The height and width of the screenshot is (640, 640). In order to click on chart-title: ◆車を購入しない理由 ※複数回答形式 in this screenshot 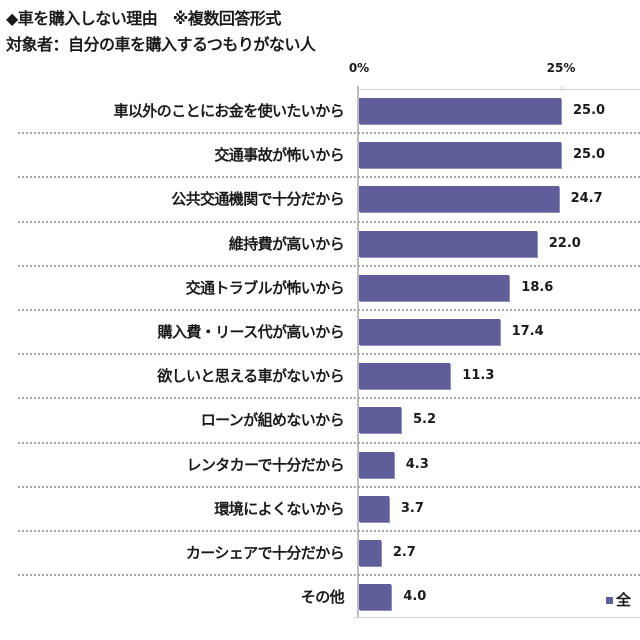, I will do `click(143, 18)`.